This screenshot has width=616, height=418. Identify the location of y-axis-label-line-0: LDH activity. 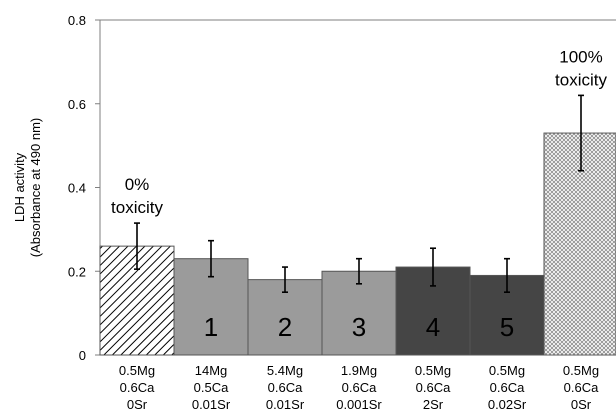
(19, 187).